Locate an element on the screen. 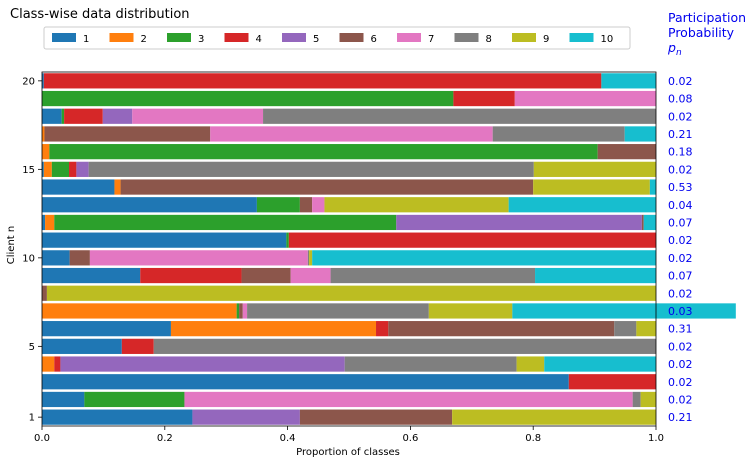 This screenshot has height=470, width=748. participation-value-client-18: 0.02 is located at coordinates (680, 116).